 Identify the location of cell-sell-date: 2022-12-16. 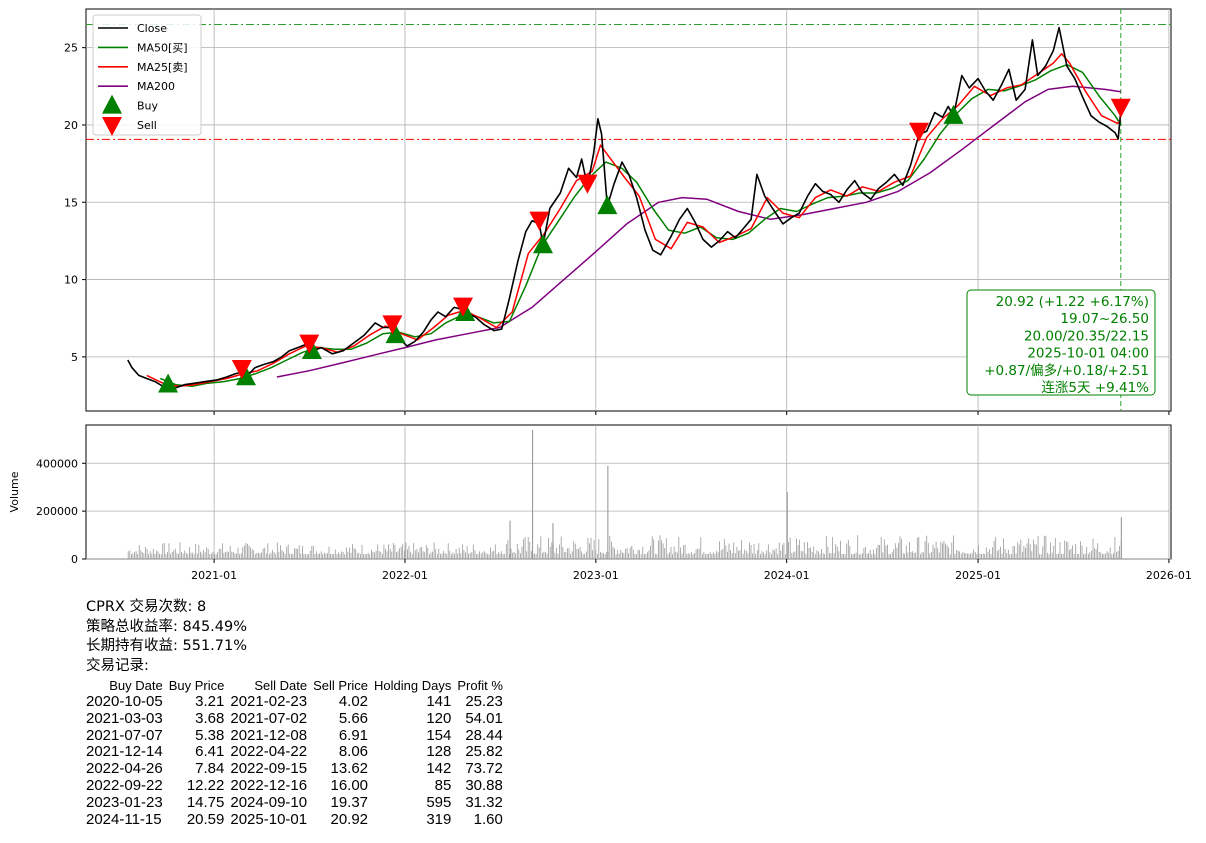
(269, 785).